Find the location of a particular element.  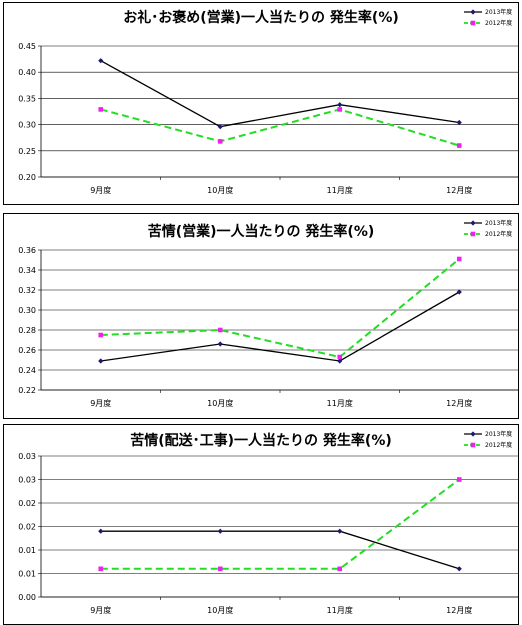

y-tick-label: 0.25 is located at coordinates (27, 151).